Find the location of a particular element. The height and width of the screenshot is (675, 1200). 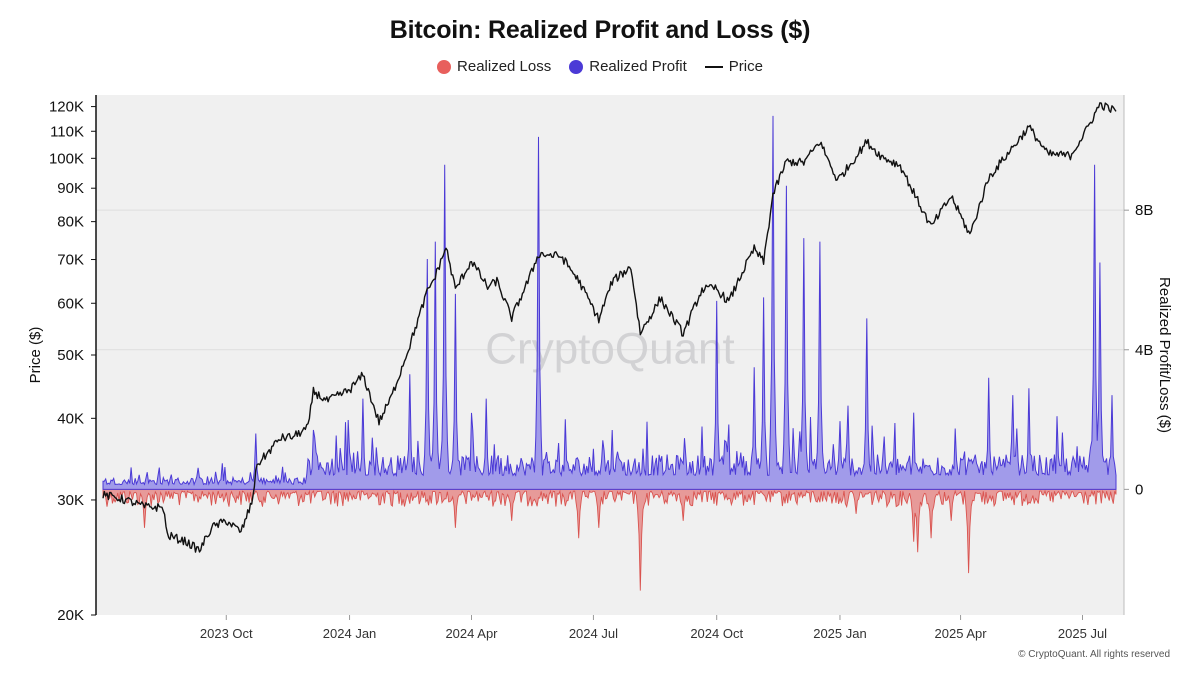

copyright-notice: © CryptoQuant. All rights reserved is located at coordinates (1094, 654).